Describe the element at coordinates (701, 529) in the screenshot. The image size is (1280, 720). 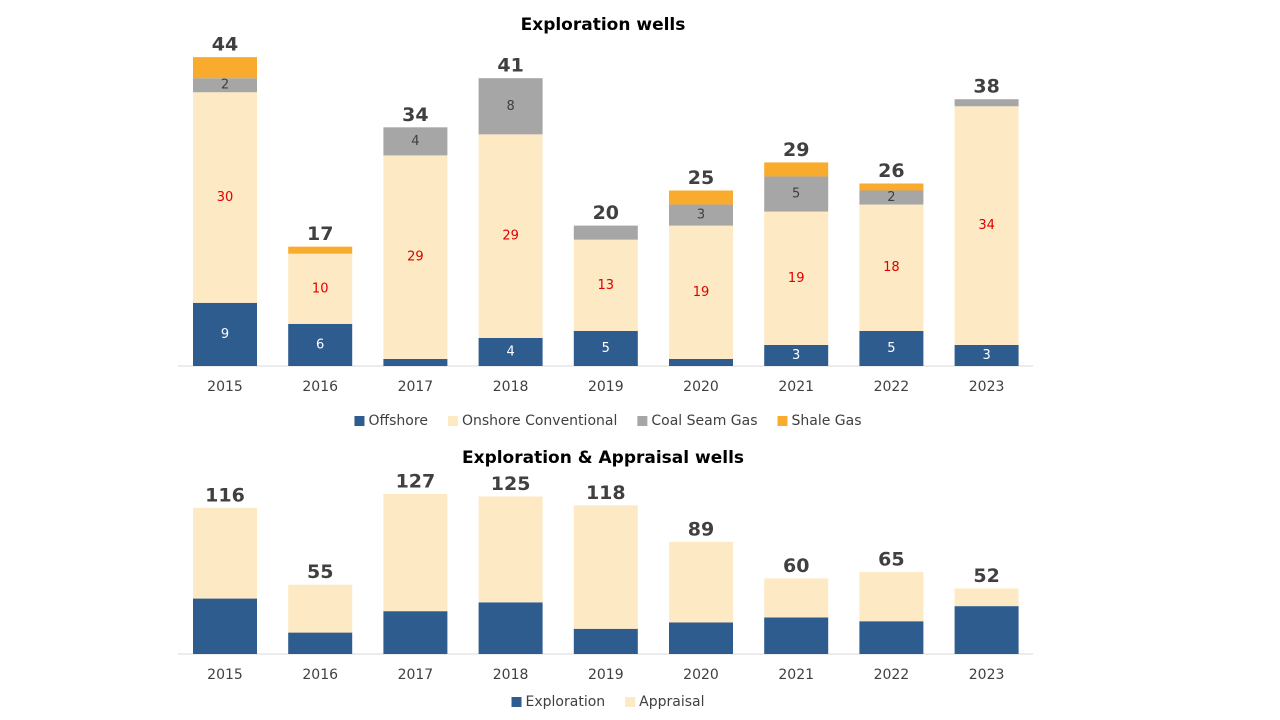
I see `total-label: 89` at that location.